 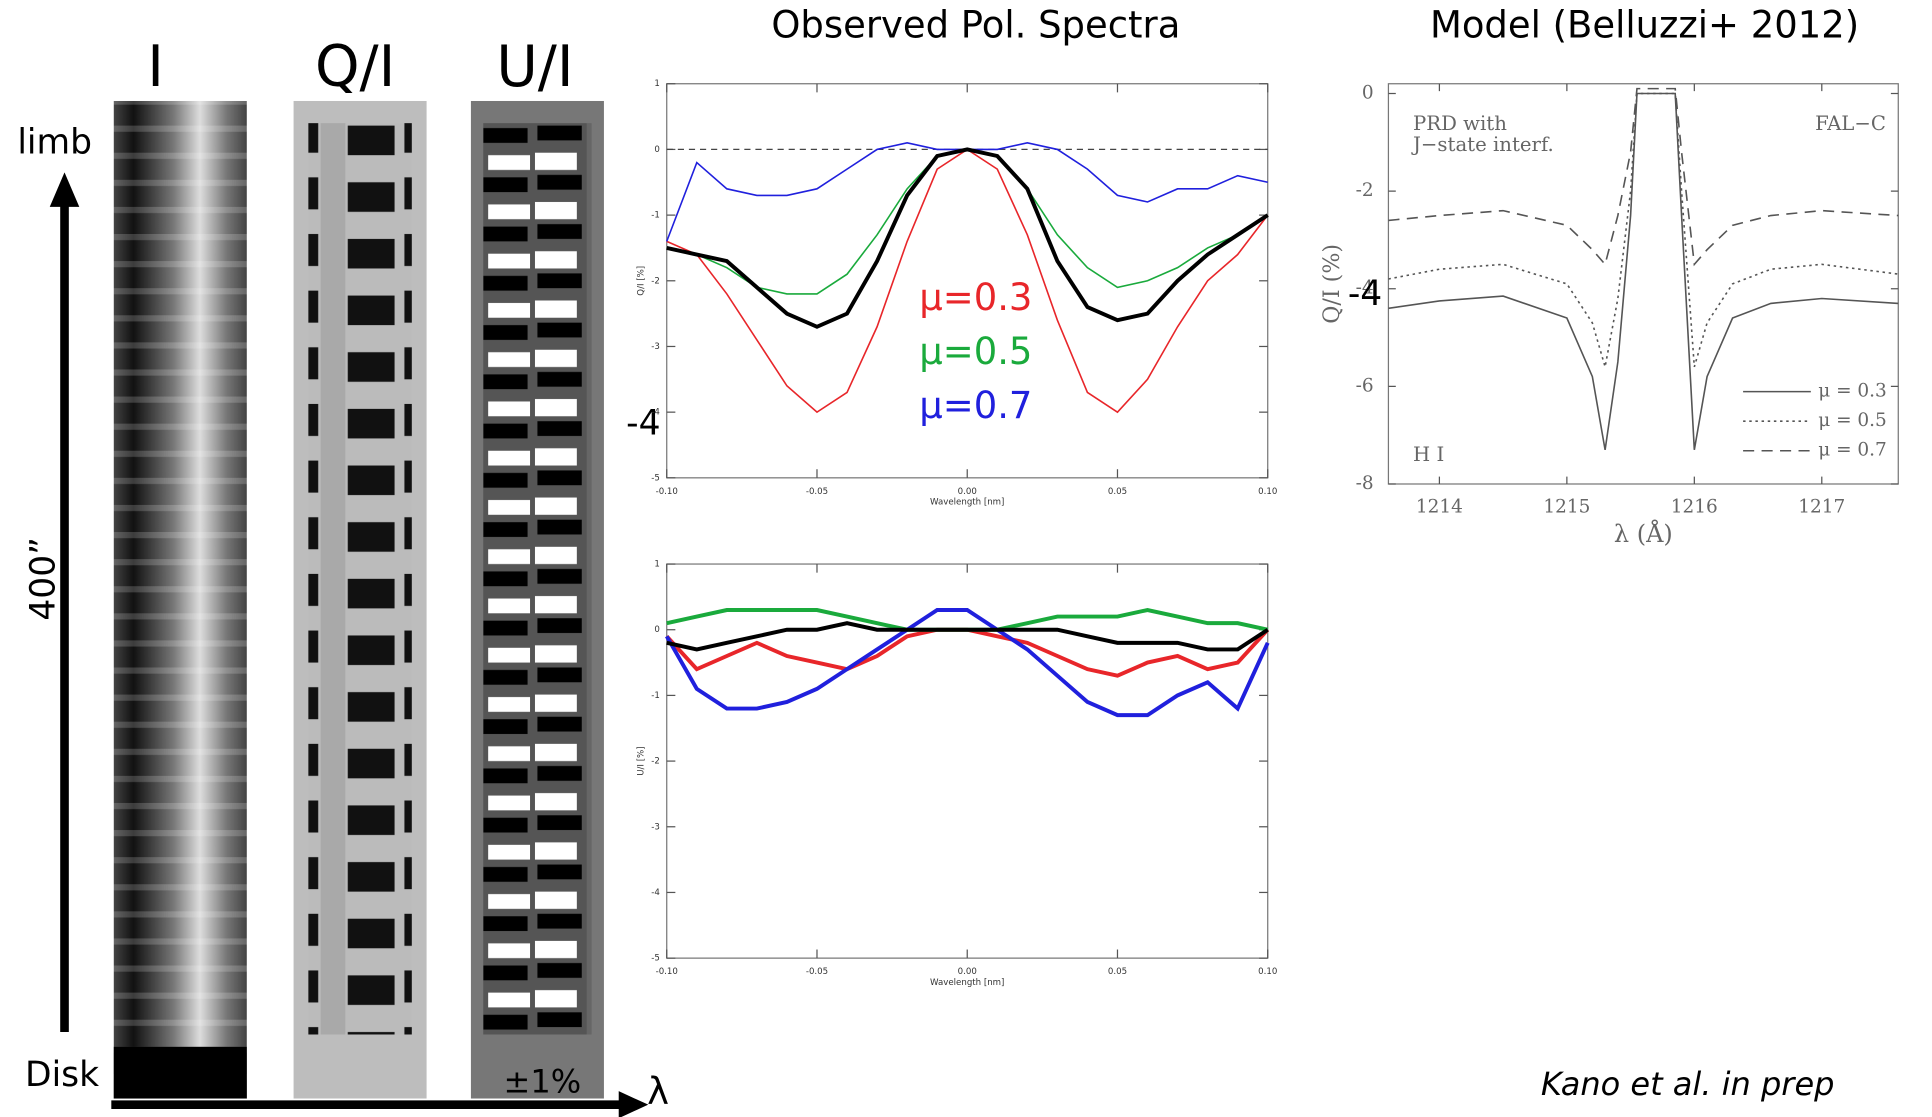 I want to click on x-axis-label: λ (Å), so click(x=1643, y=533).